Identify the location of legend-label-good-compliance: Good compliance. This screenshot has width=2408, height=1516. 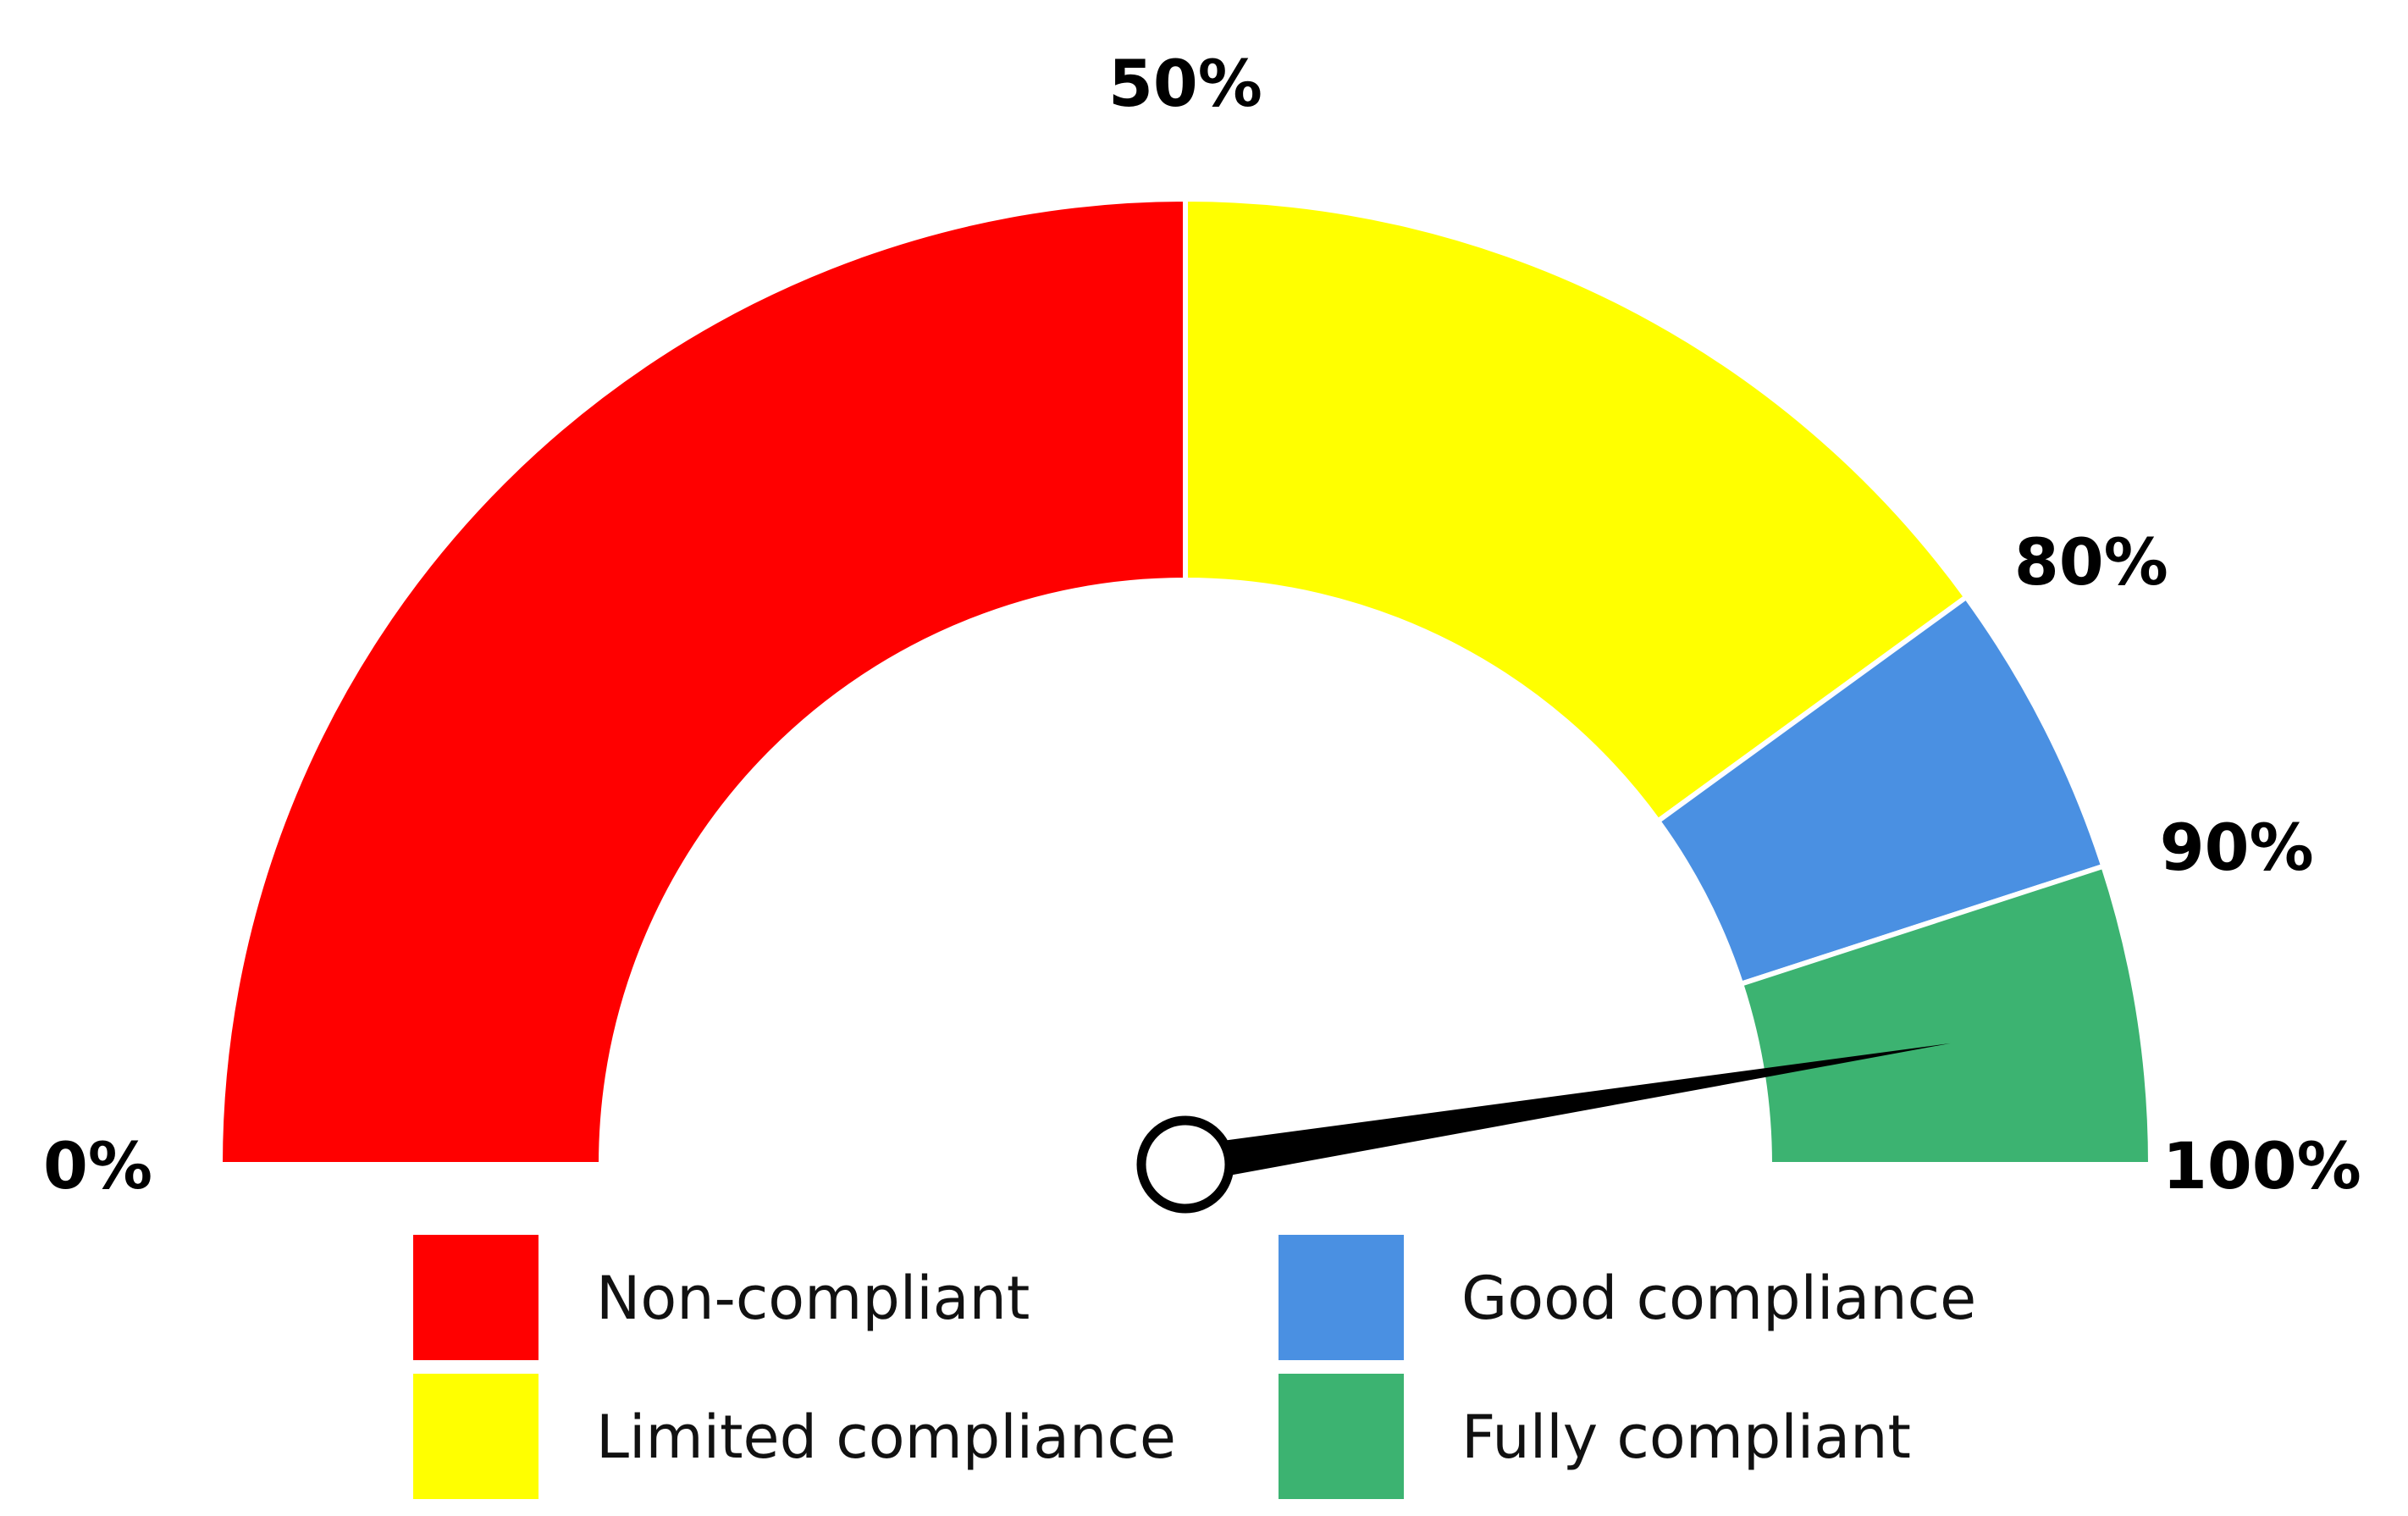
(1718, 1298).